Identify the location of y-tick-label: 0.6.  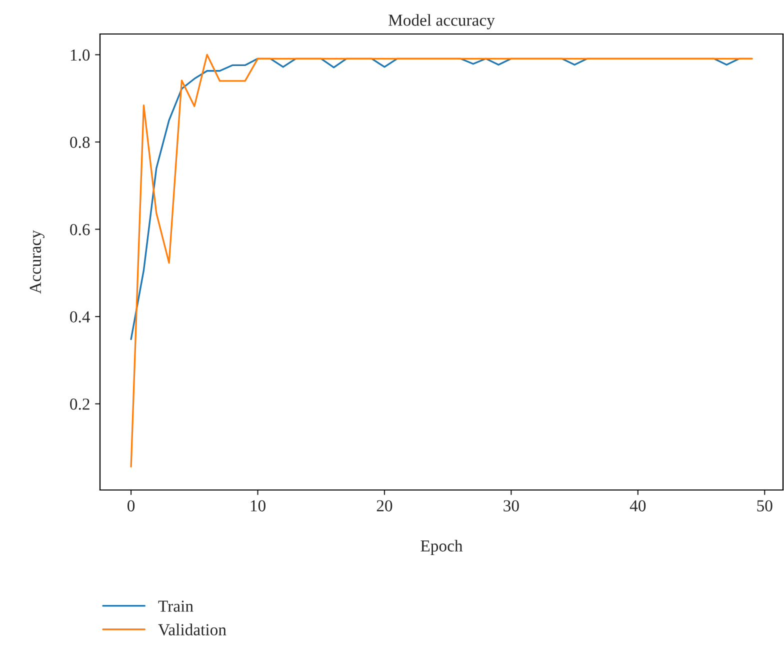
(80, 230).